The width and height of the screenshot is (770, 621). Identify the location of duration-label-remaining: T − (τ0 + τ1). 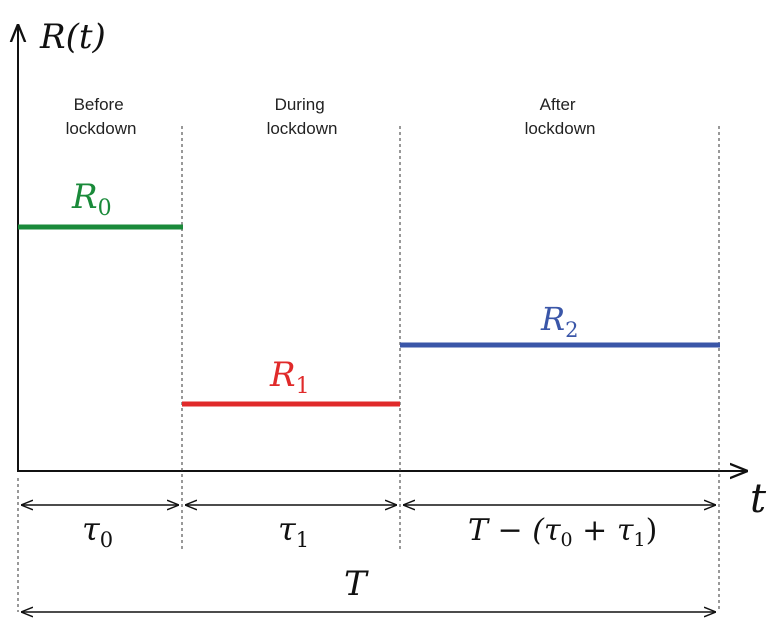
(562, 532).